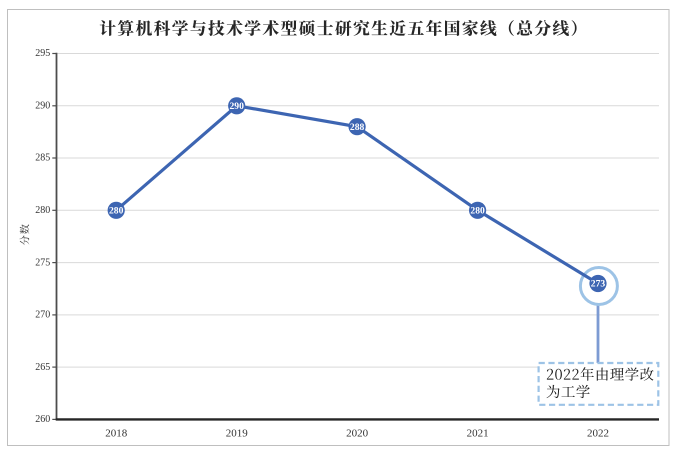  I want to click on svg-text: 285, so click(42, 158).